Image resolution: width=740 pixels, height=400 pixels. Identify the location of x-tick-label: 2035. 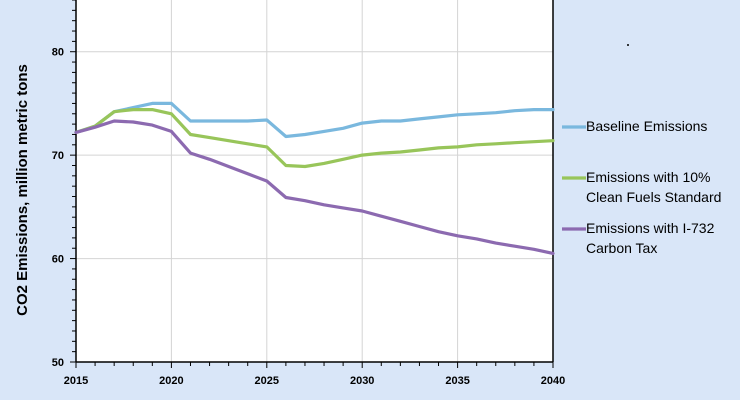
(457, 381).